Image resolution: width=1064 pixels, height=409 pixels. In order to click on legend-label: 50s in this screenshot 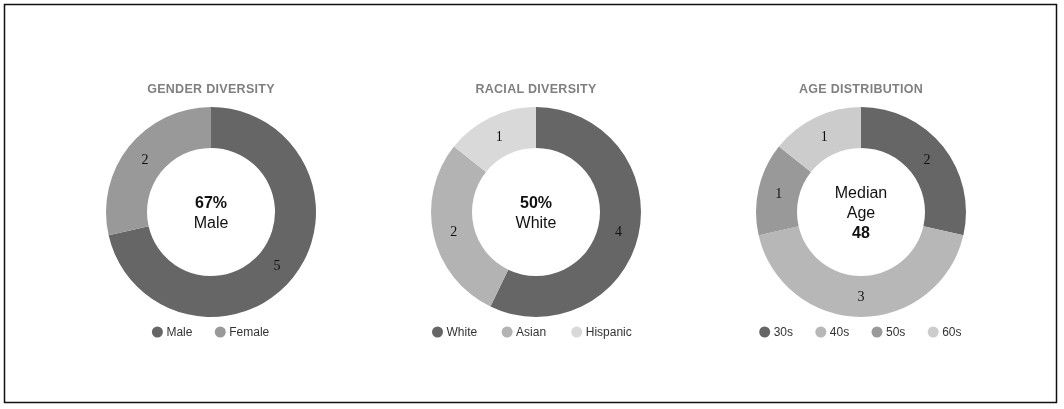, I will do `click(896, 332)`.